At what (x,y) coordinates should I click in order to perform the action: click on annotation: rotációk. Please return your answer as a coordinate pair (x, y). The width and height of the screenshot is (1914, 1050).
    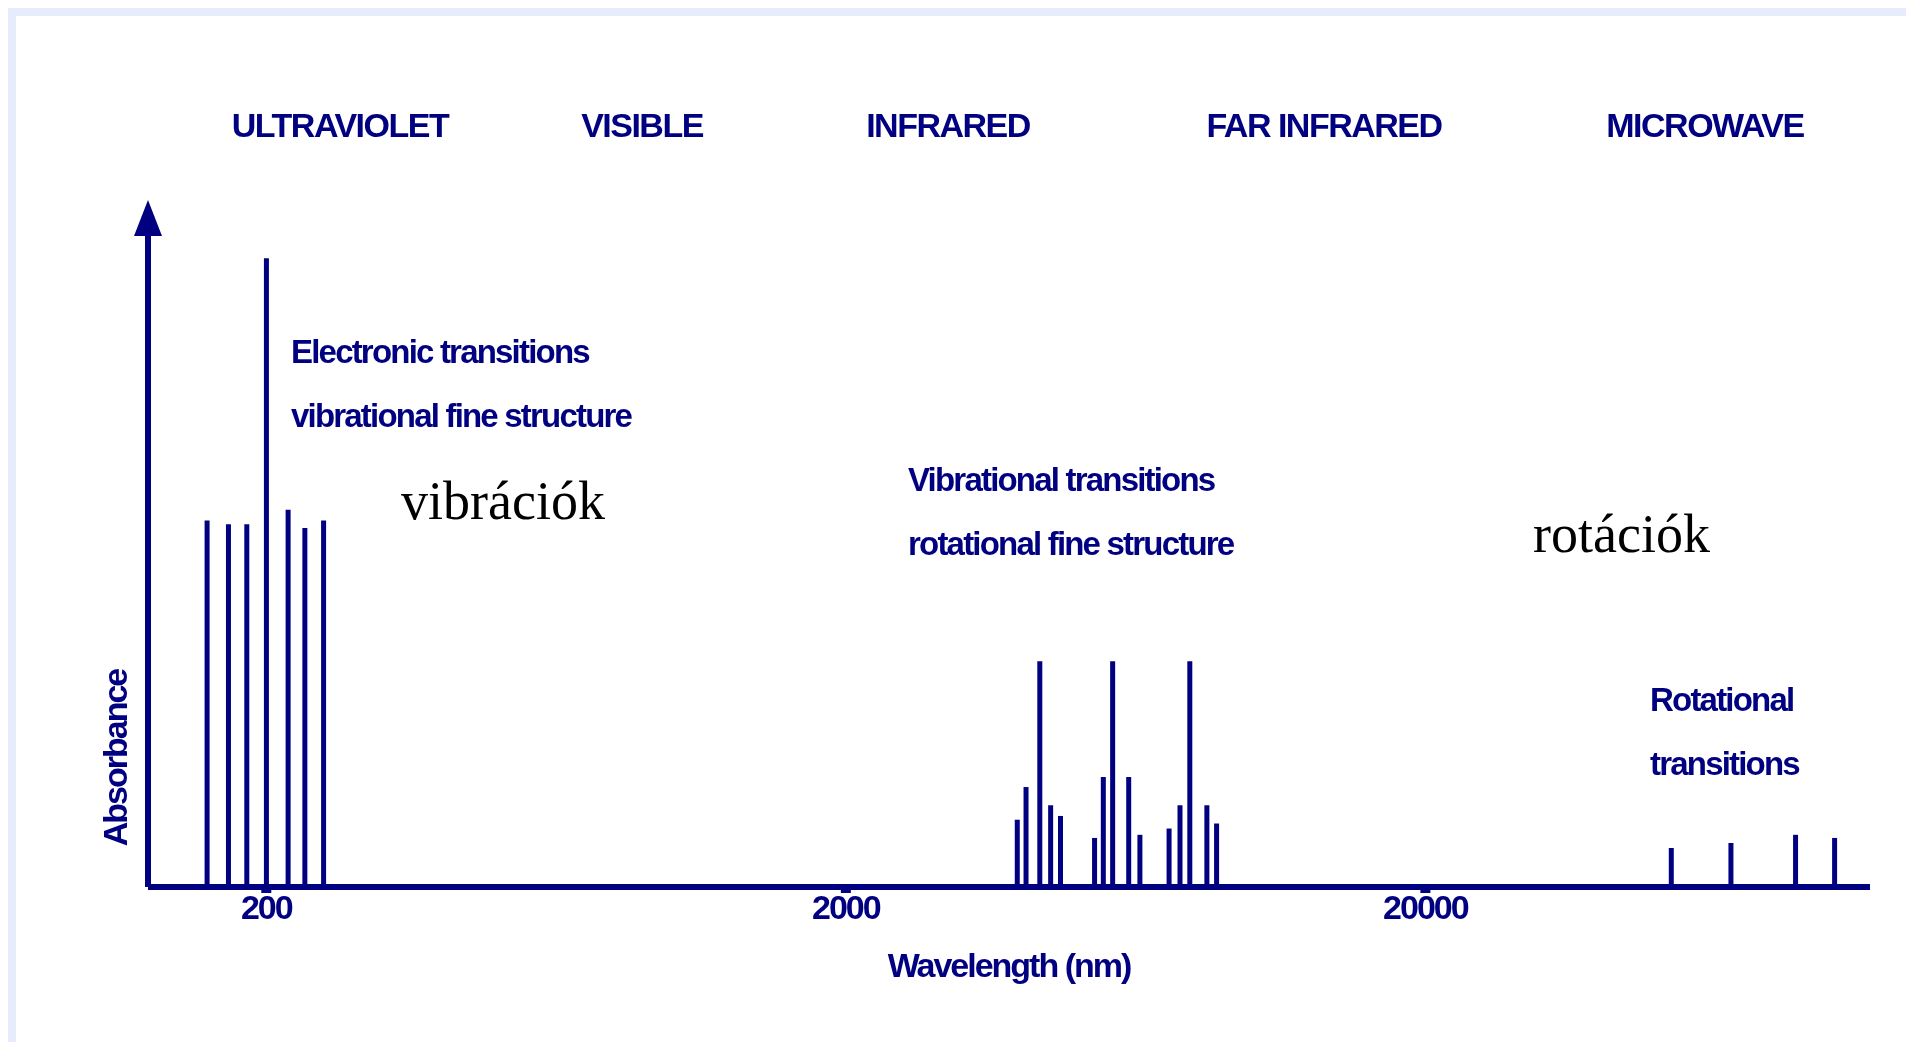
    Looking at the image, I should click on (1621, 534).